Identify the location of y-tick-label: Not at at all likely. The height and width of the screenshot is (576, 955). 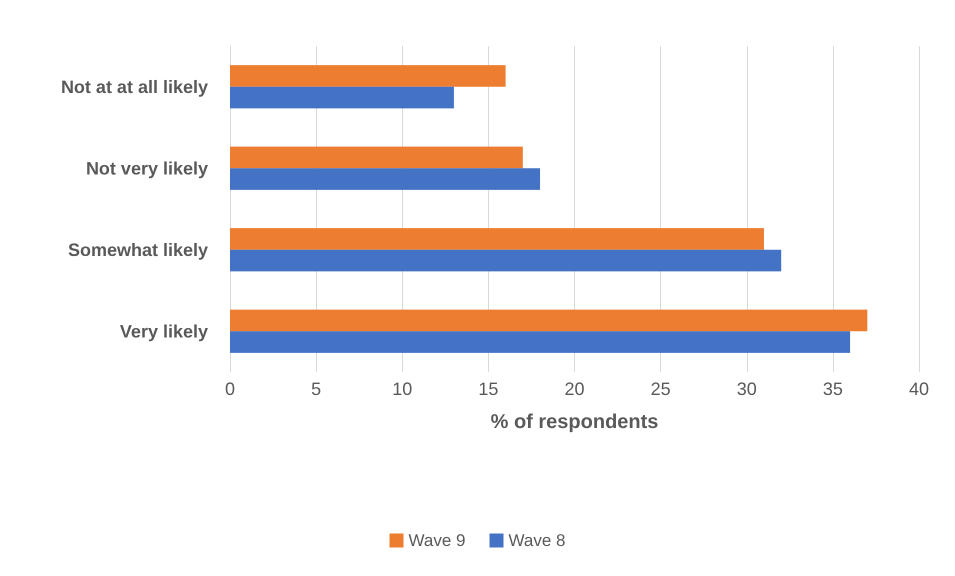
(134, 86).